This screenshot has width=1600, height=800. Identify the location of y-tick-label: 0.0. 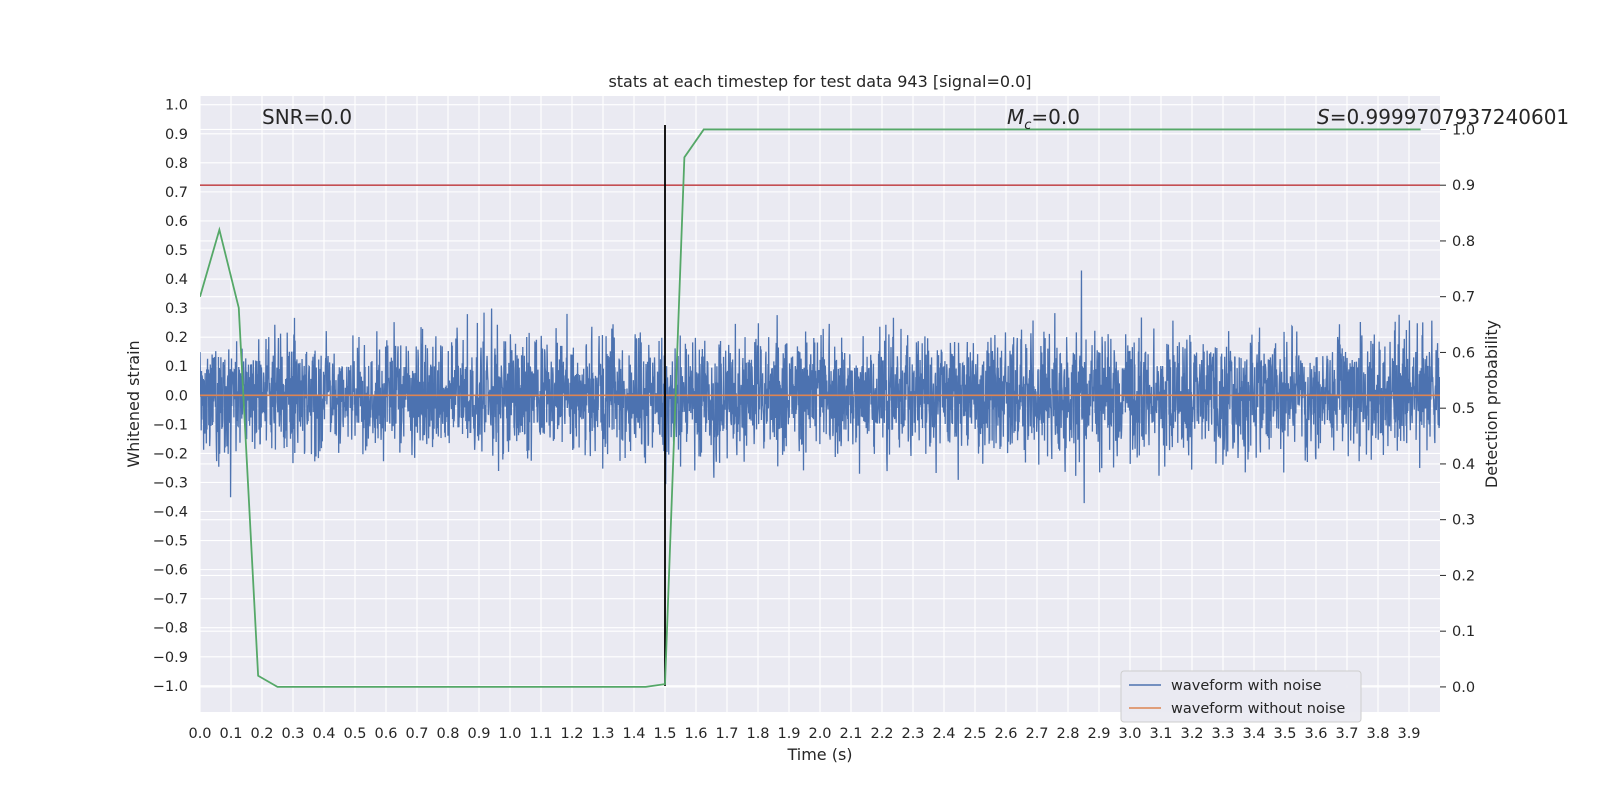
(176, 396).